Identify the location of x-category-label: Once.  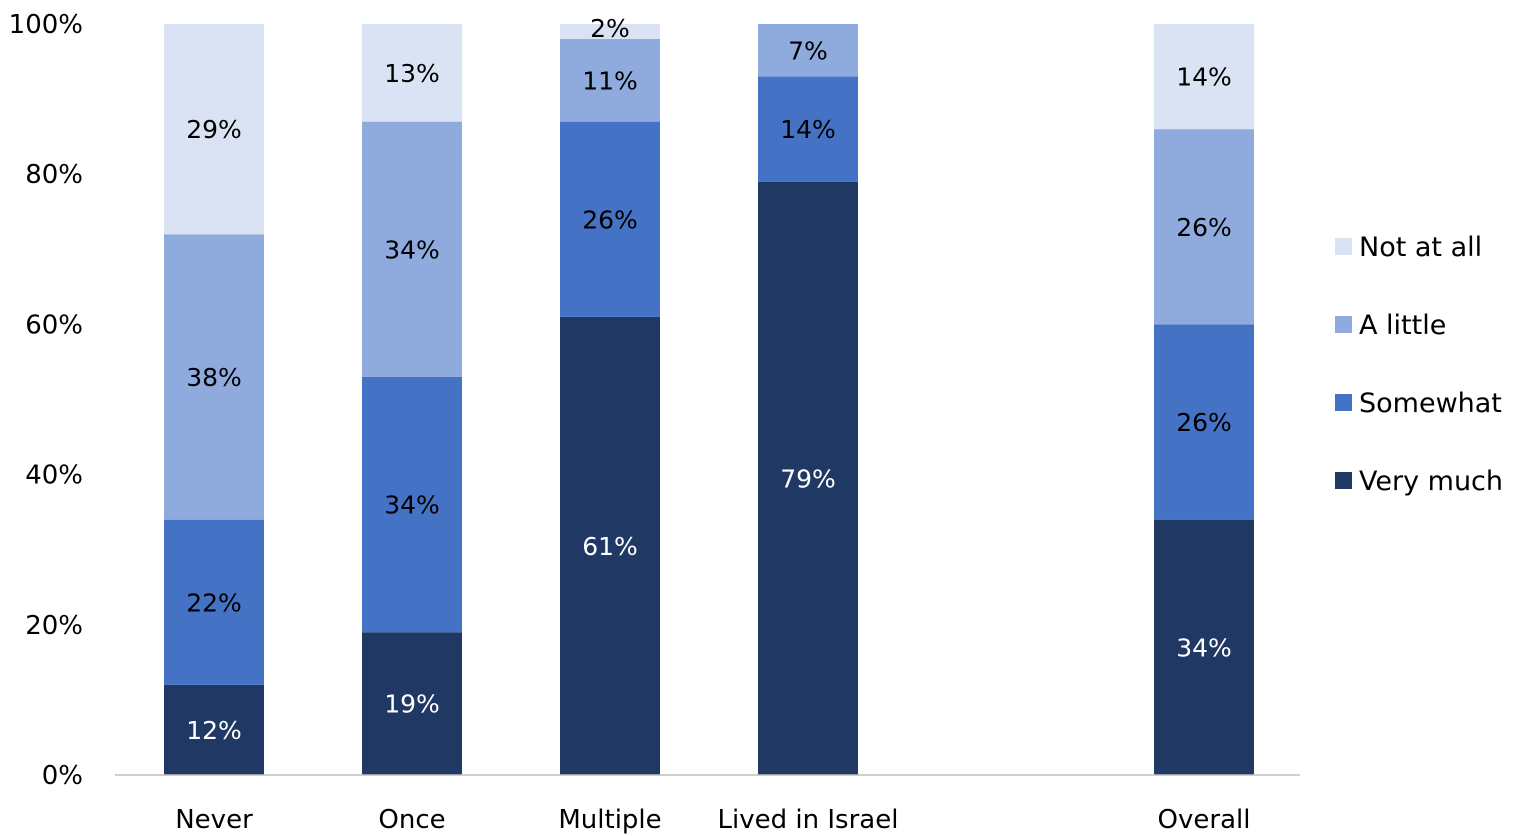
(411, 820).